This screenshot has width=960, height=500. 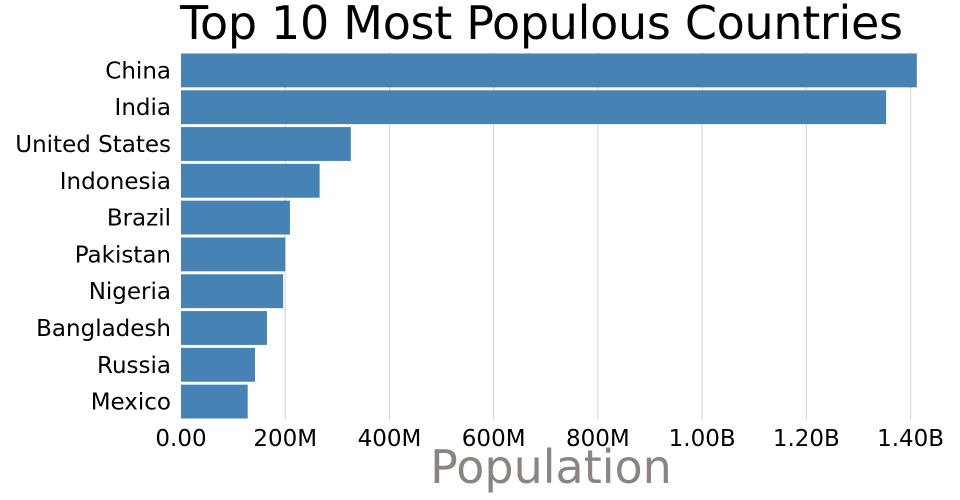 What do you see at coordinates (93, 145) in the screenshot?
I see `category-label: United States` at bounding box center [93, 145].